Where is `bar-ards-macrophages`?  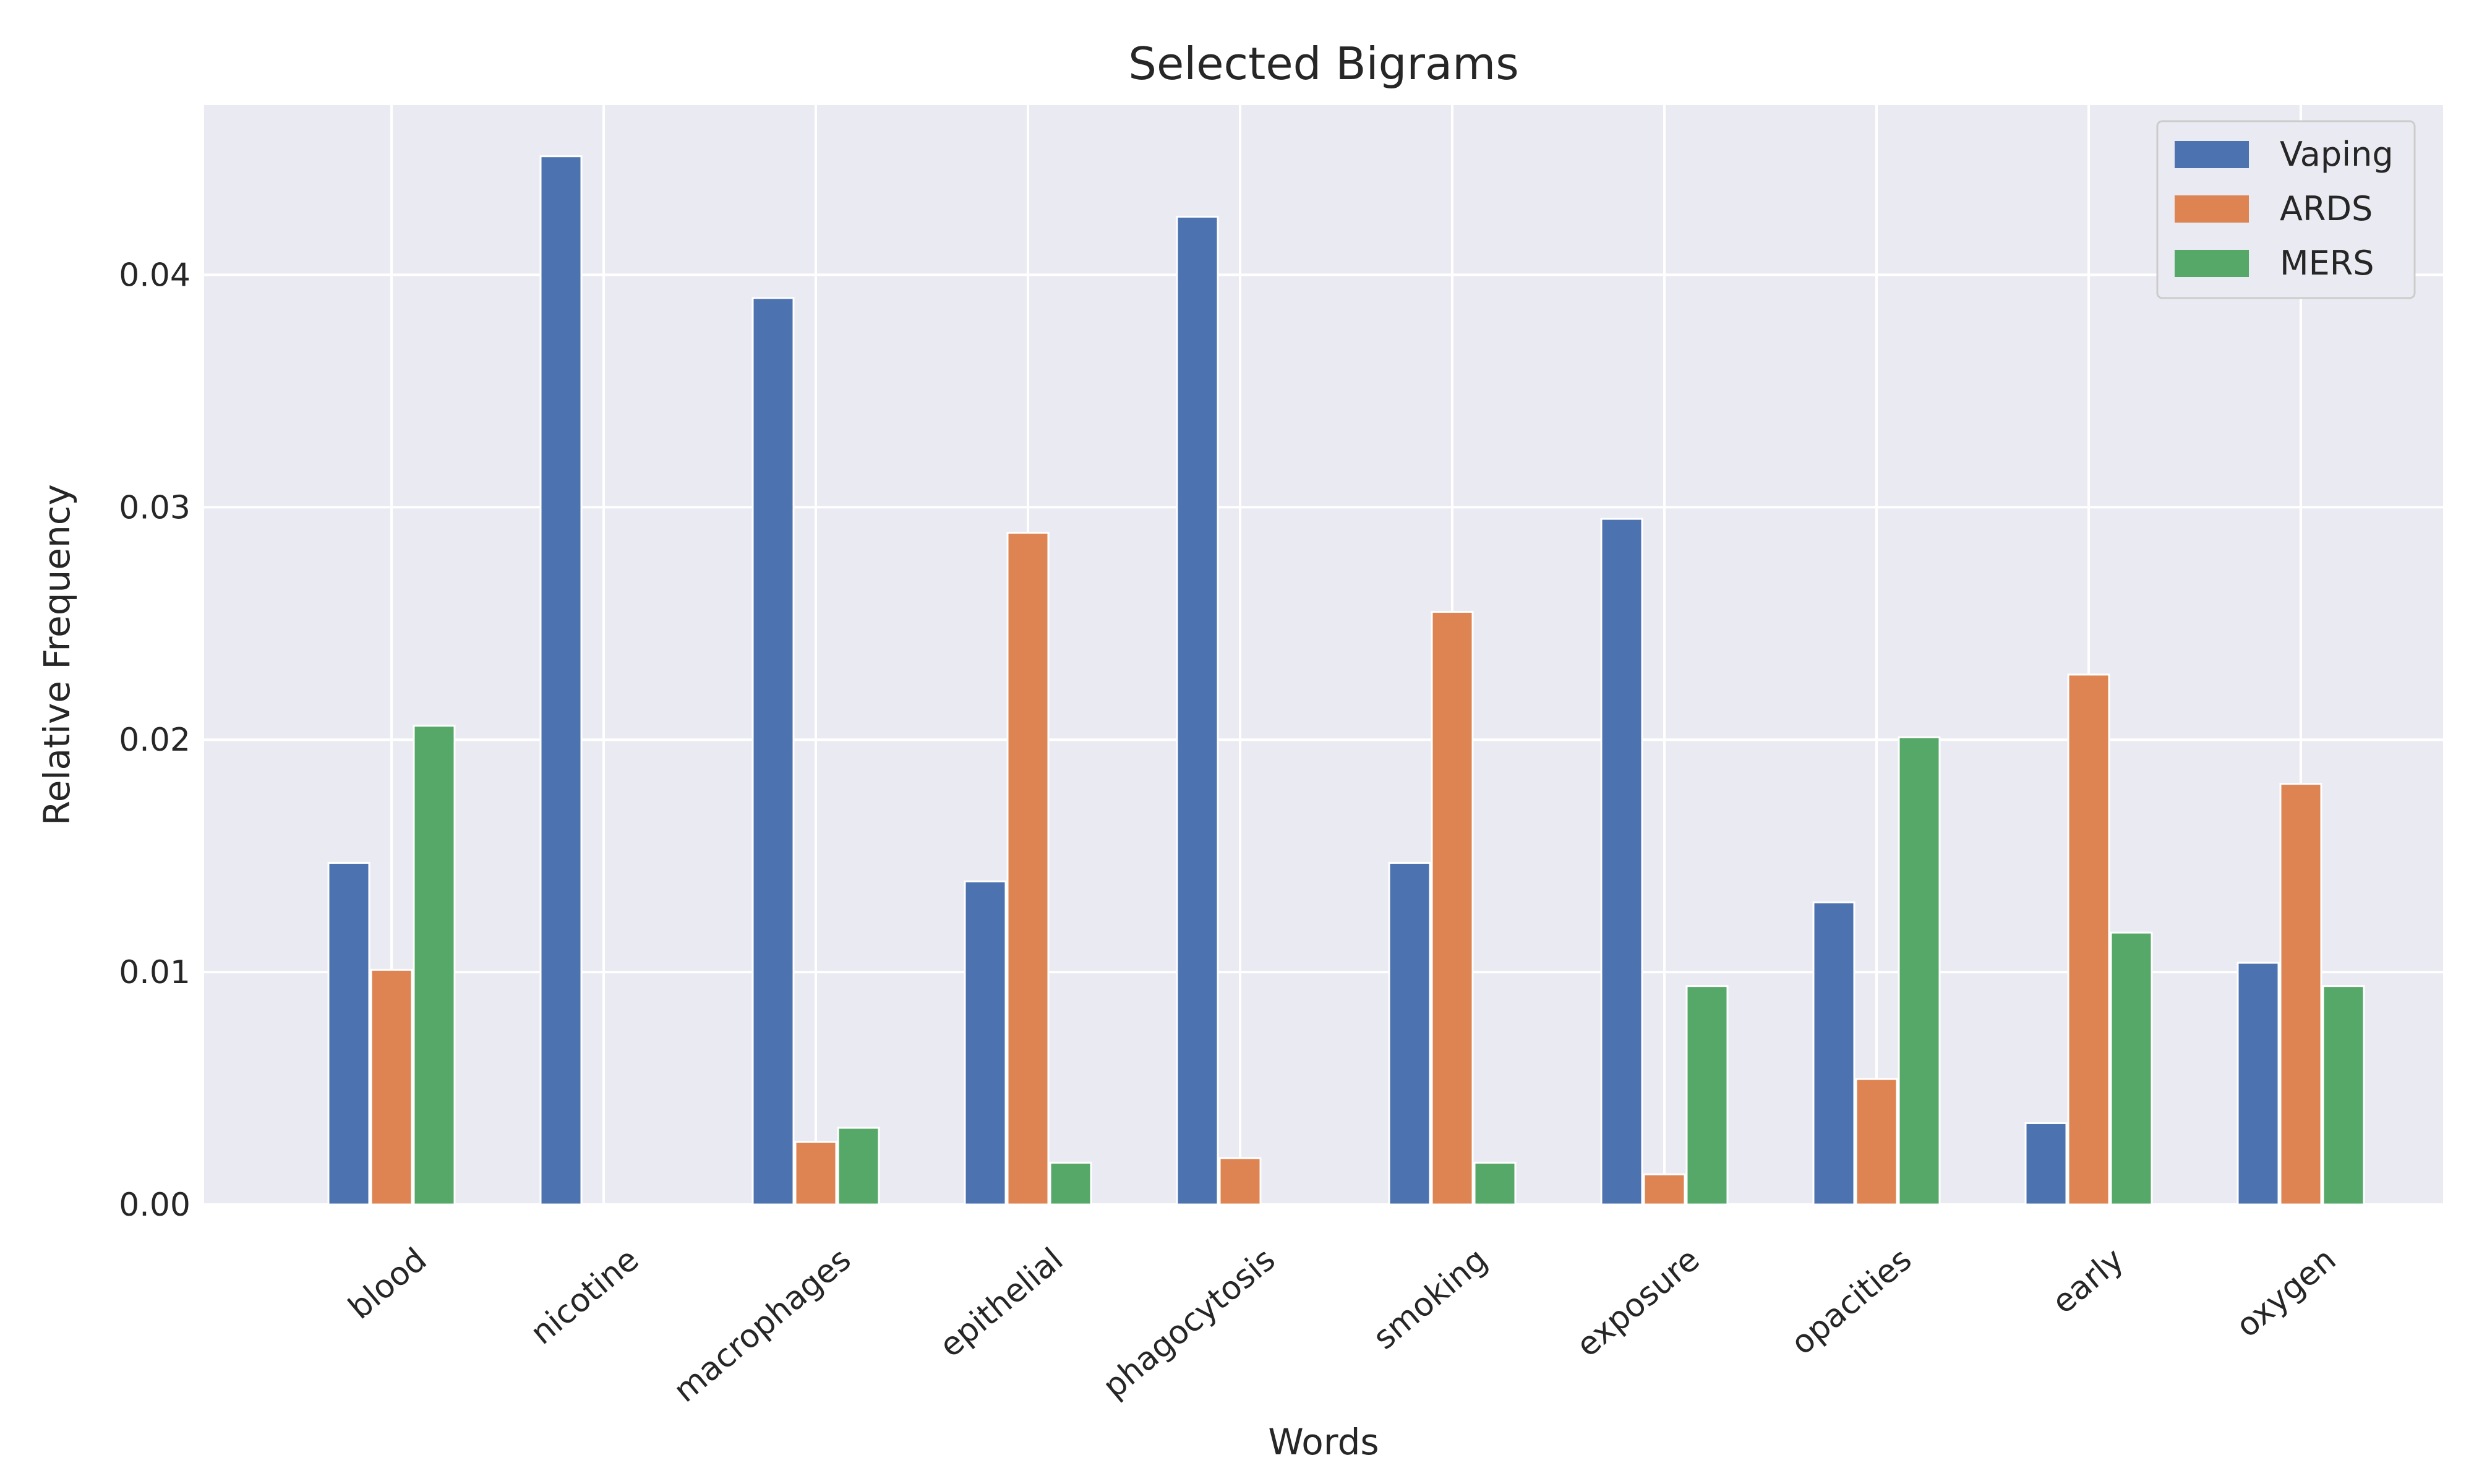 bar-ards-macrophages is located at coordinates (815, 1173).